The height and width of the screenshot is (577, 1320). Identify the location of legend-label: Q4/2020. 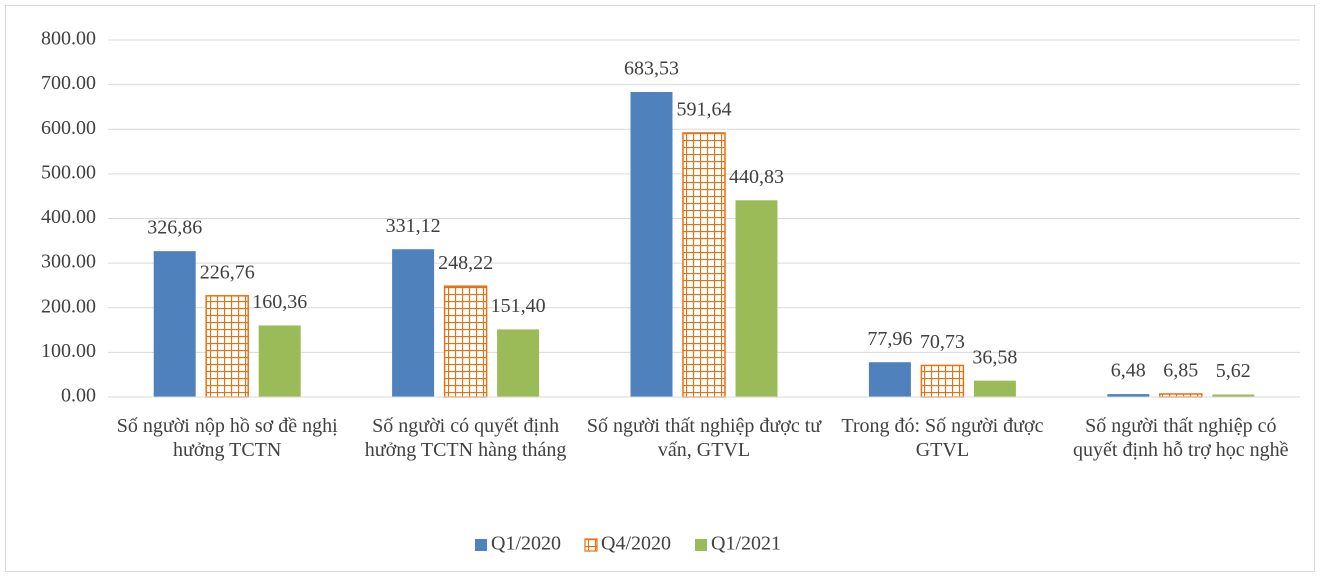
(636, 544).